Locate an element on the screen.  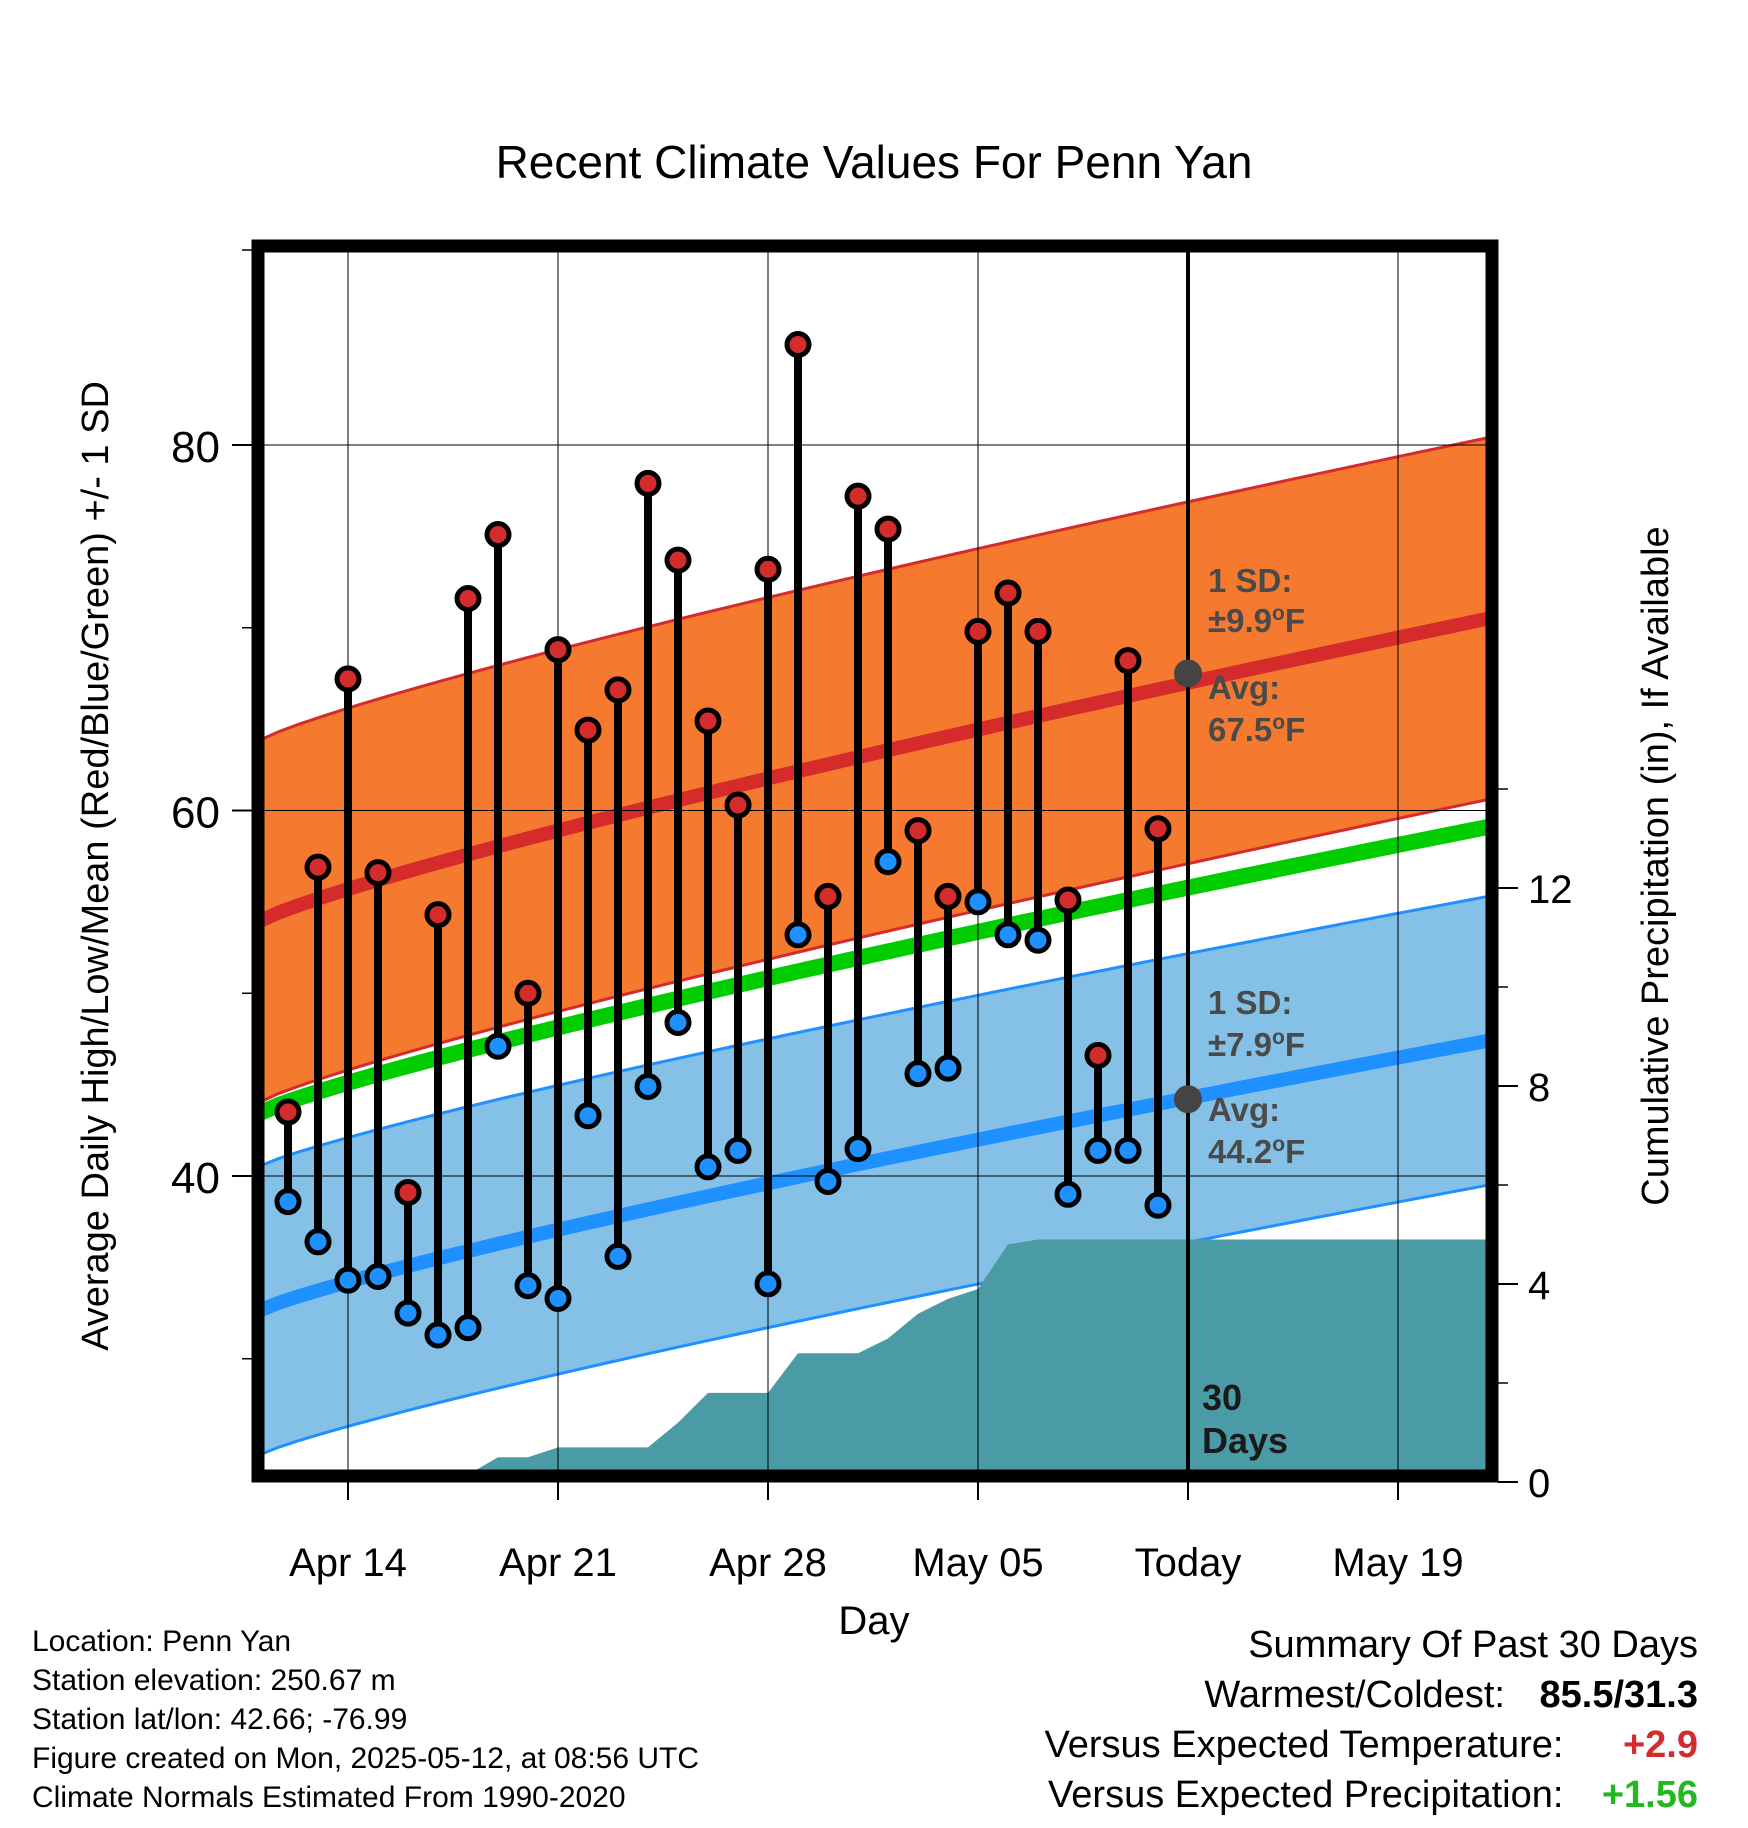
precip-value: +1.56 is located at coordinates (1649, 1795).